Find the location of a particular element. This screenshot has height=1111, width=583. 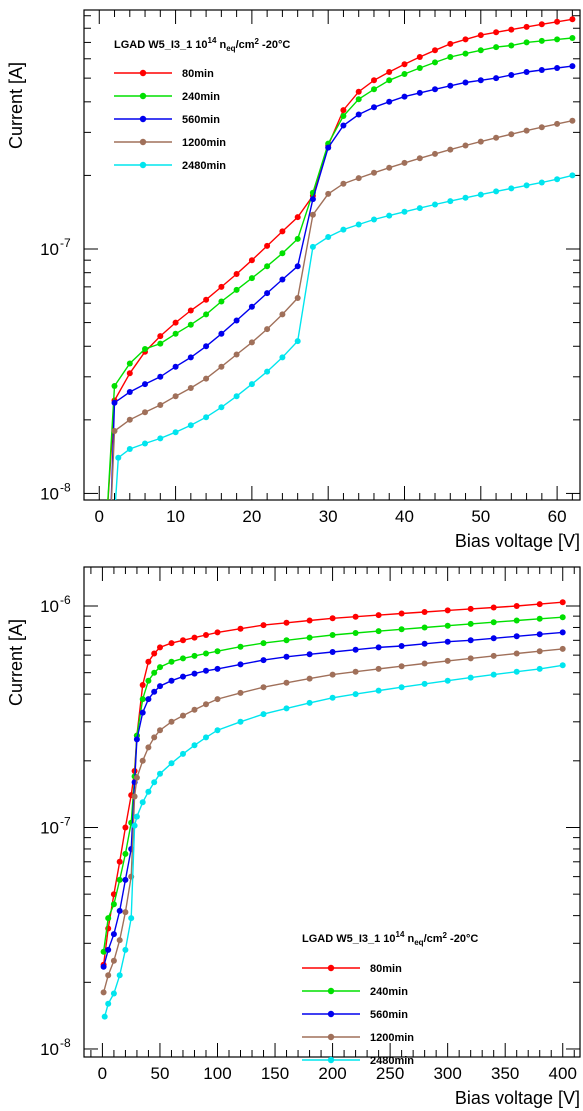

legend-title: LGAD W5_I3_1 1014 neq/cm2 -20°C is located at coordinates (202, 44).